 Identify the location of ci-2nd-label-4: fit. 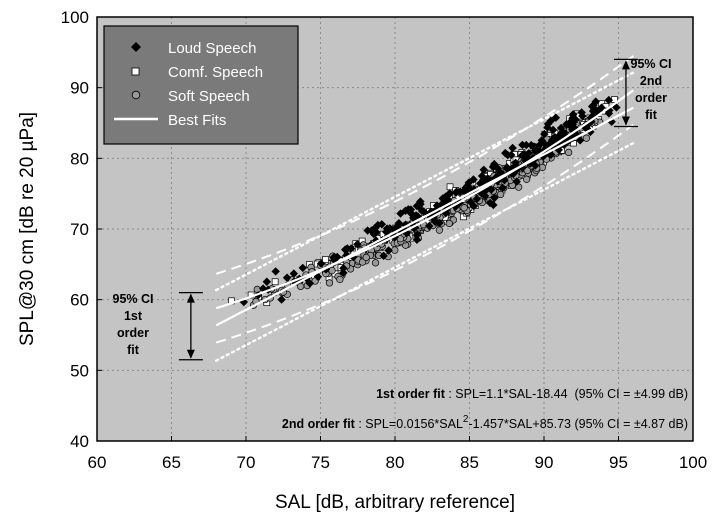
(651, 115).